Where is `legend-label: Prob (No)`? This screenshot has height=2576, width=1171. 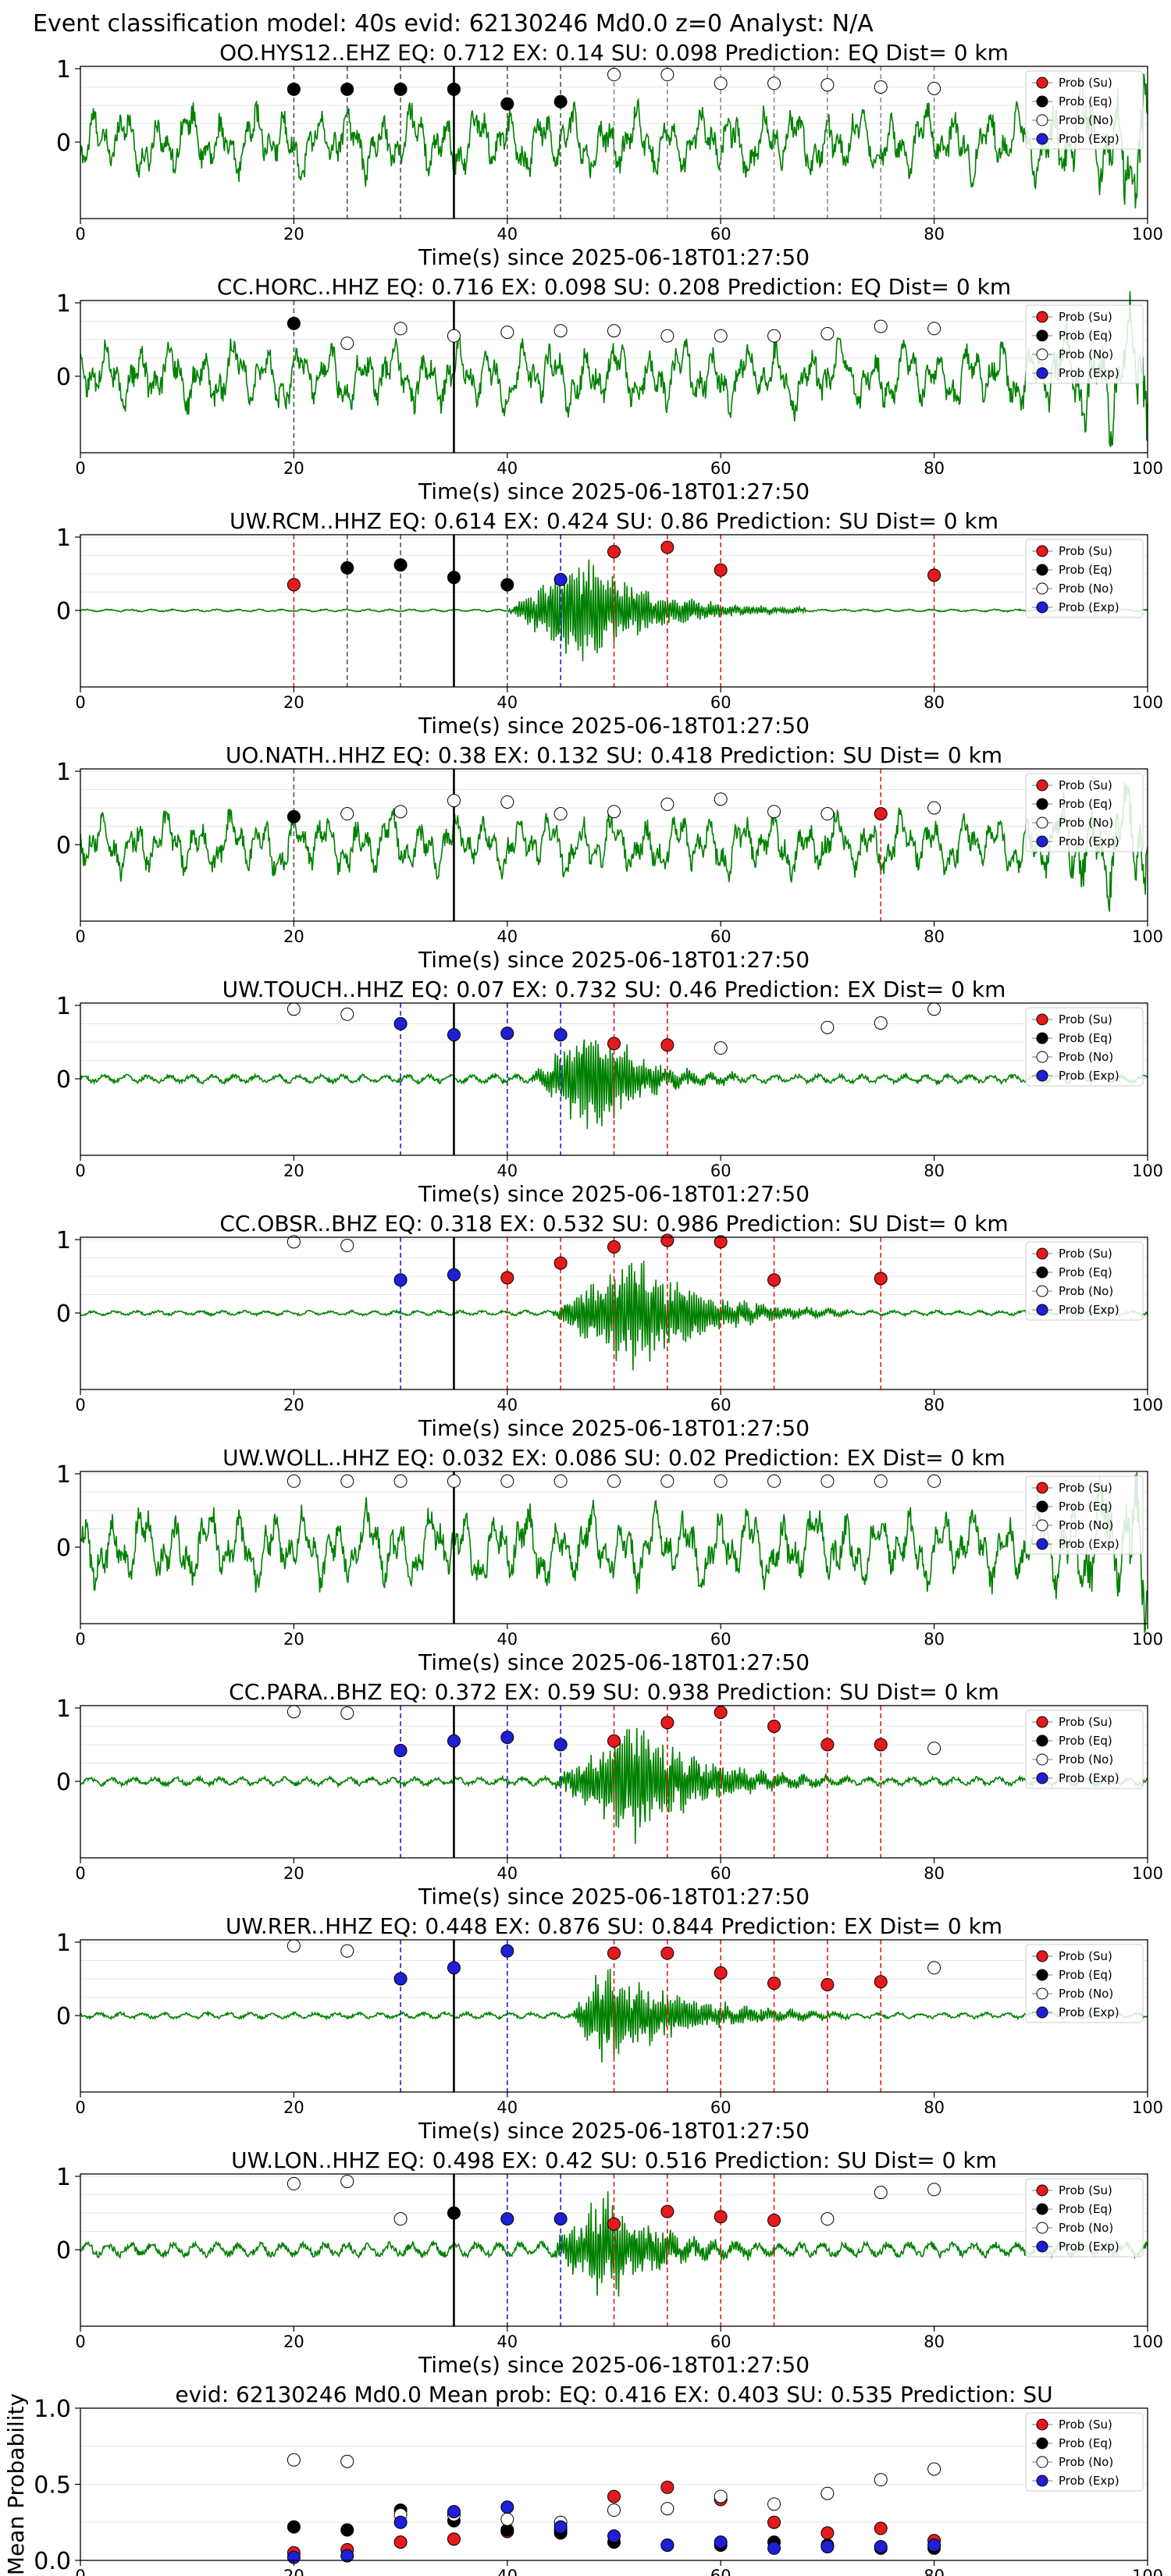
legend-label: Prob (No) is located at coordinates (1086, 1057).